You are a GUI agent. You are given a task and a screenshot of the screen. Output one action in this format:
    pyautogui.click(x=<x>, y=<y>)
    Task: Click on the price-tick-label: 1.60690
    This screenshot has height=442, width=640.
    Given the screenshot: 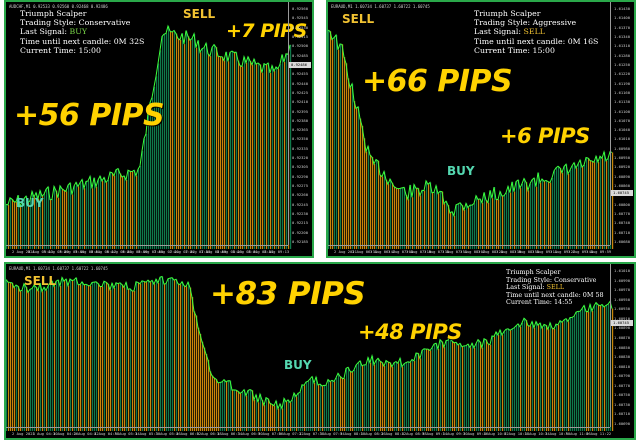 What is the action you would take?
    pyautogui.click(x=622, y=423)
    